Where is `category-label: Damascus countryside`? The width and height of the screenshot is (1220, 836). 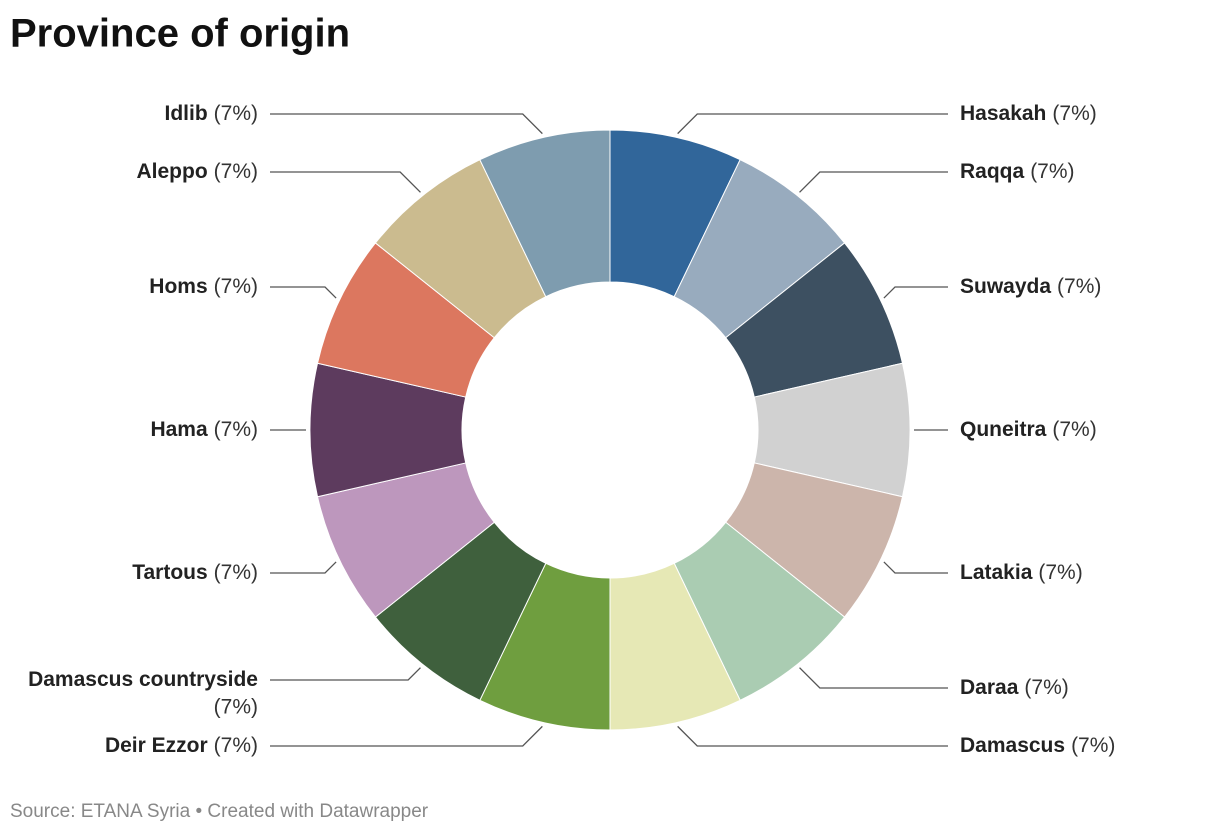
category-label: Damascus countryside is located at coordinates (143, 679).